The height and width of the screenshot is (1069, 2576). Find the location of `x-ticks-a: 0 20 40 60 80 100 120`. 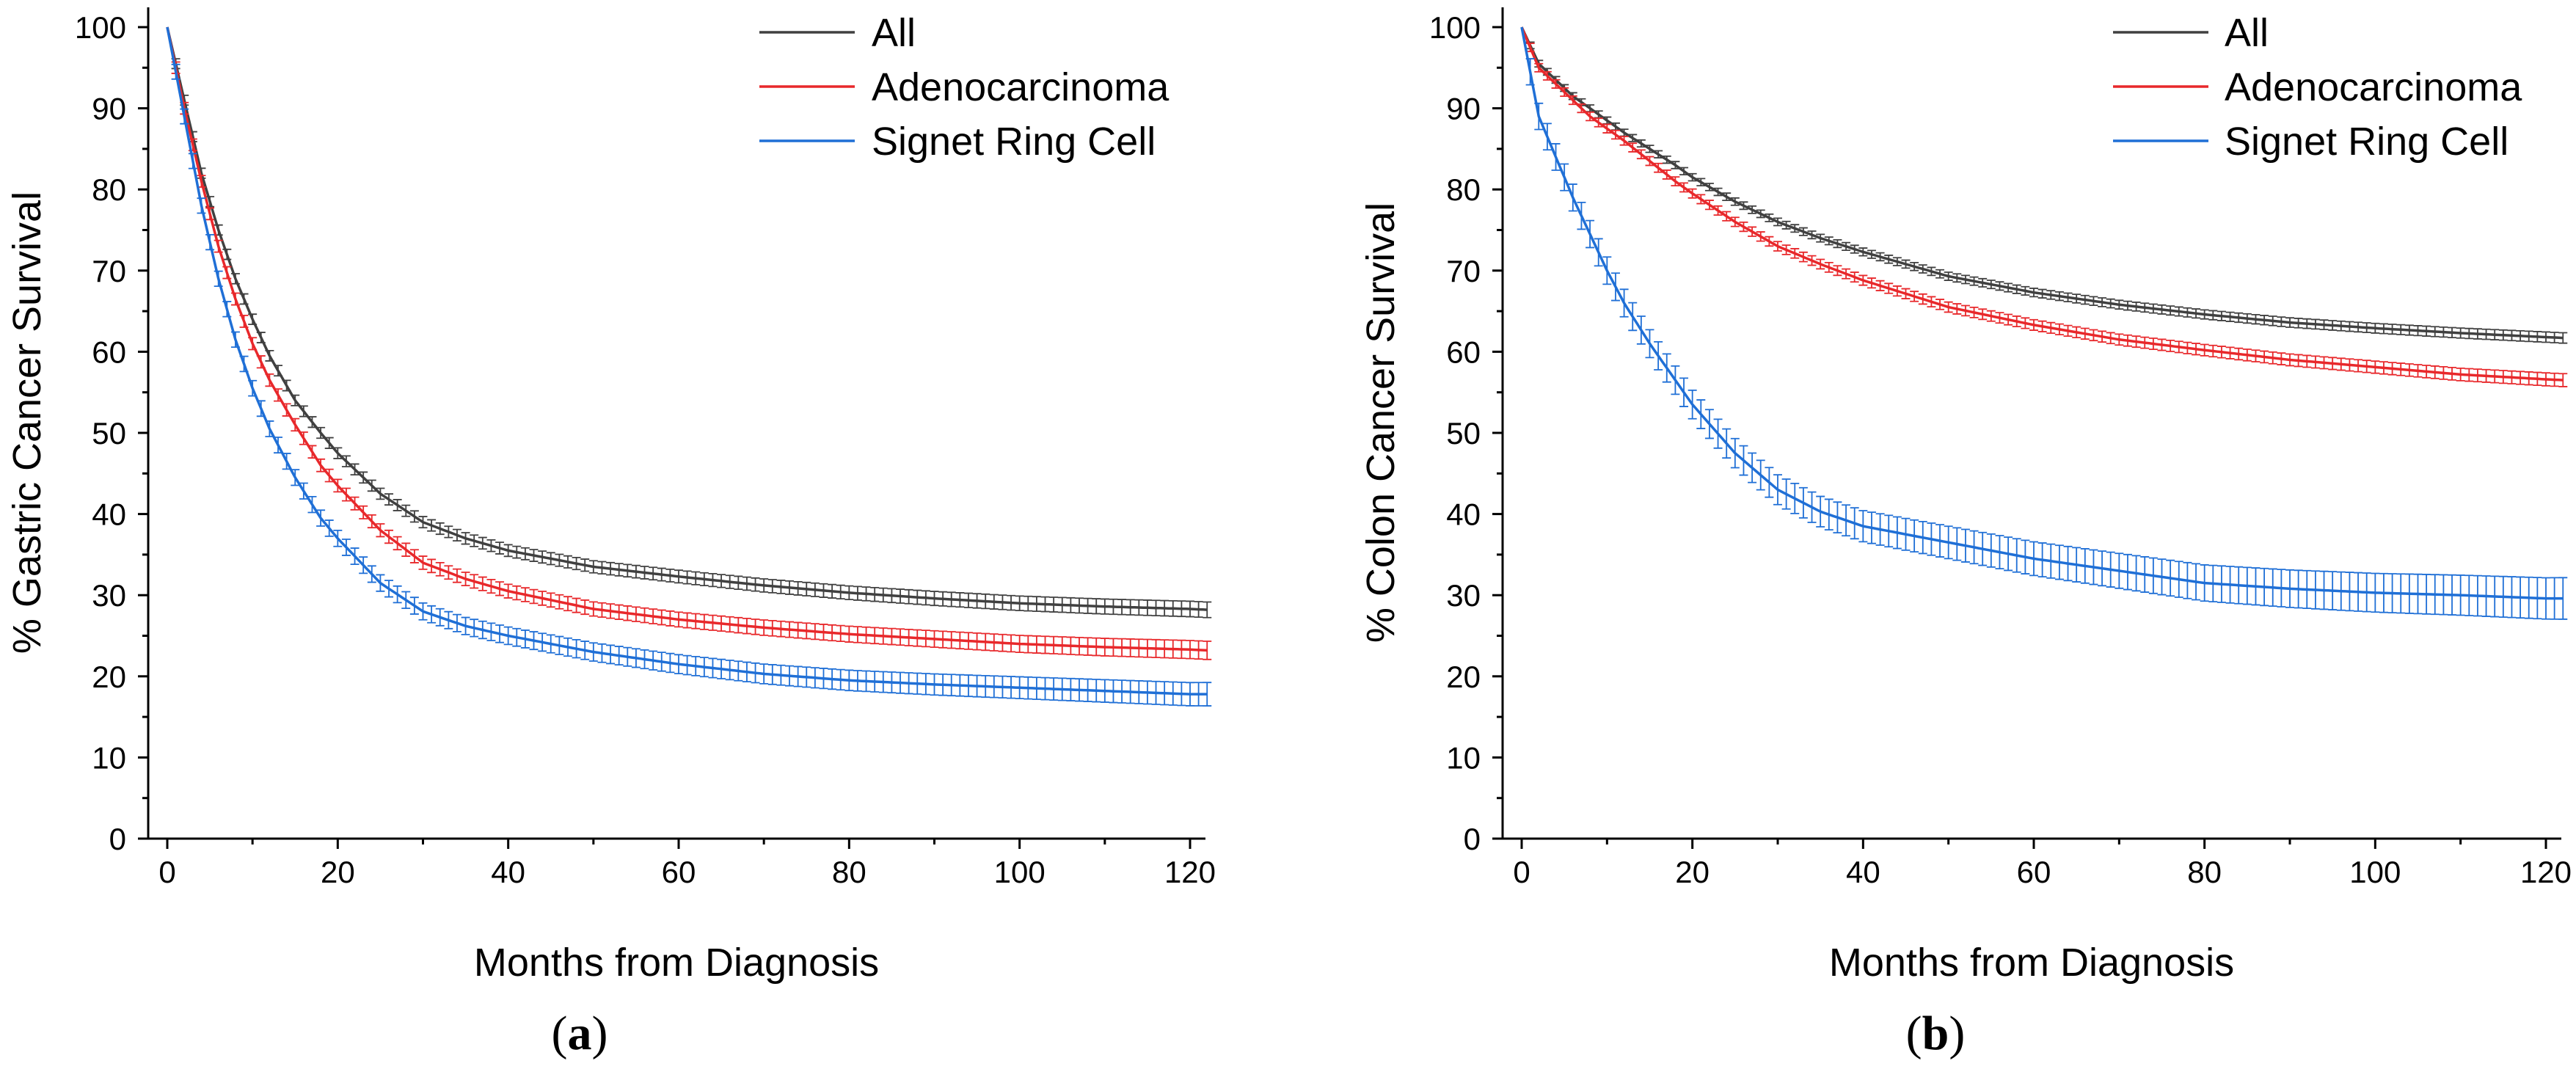

x-ticks-a: 0 20 40 60 80 100 120 is located at coordinates (687, 864).